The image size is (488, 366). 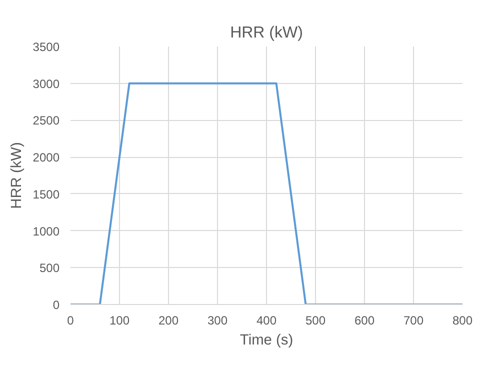 What do you see at coordinates (46, 157) in the screenshot?
I see `y-tick-label: 2000` at bounding box center [46, 157].